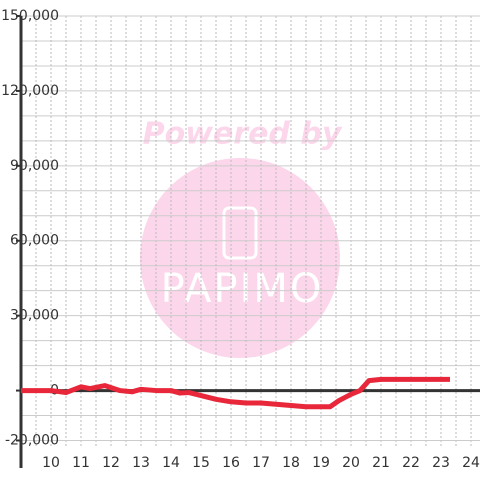  Describe the element at coordinates (381, 463) in the screenshot. I see `x-tick-label: 21` at that location.